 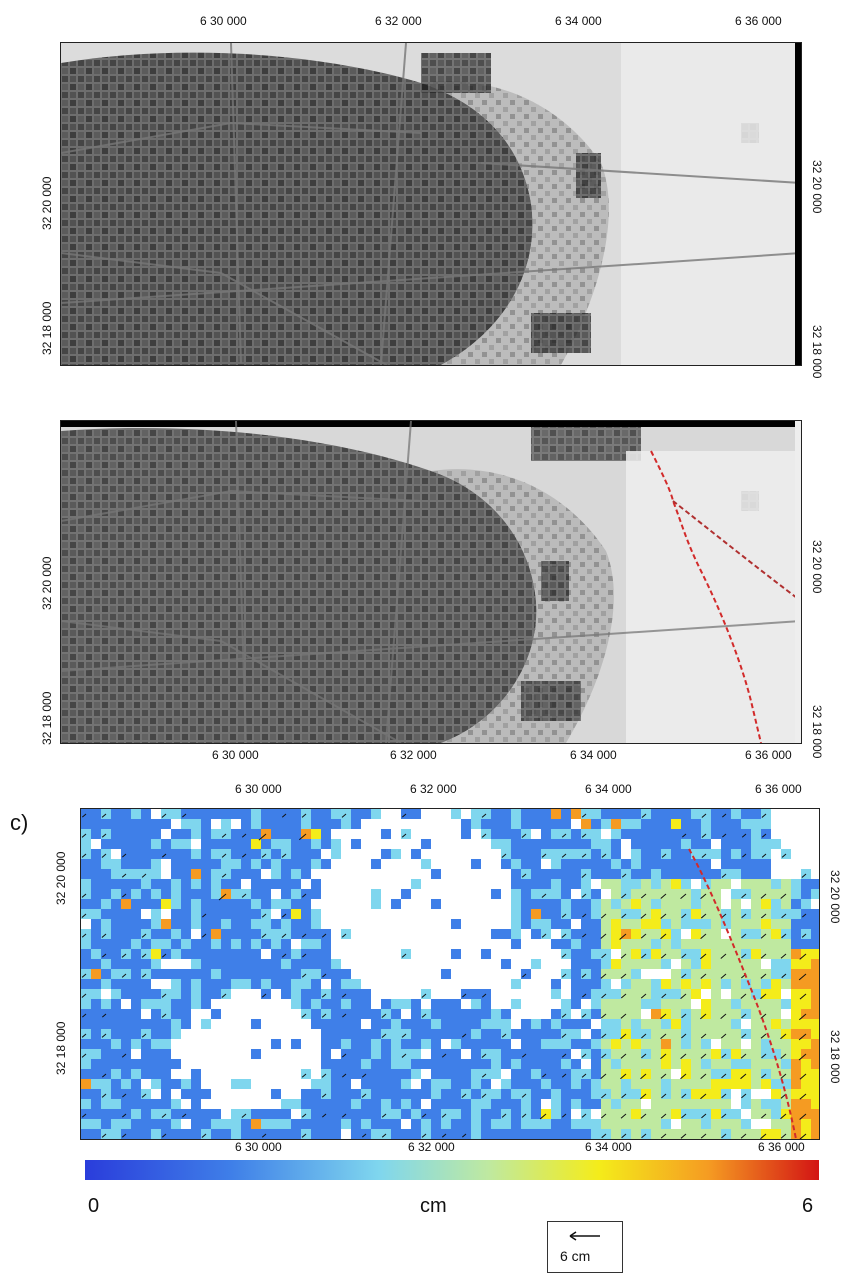 I want to click on panel-c-xtick-top-2: 6 32 000, so click(x=433, y=789).